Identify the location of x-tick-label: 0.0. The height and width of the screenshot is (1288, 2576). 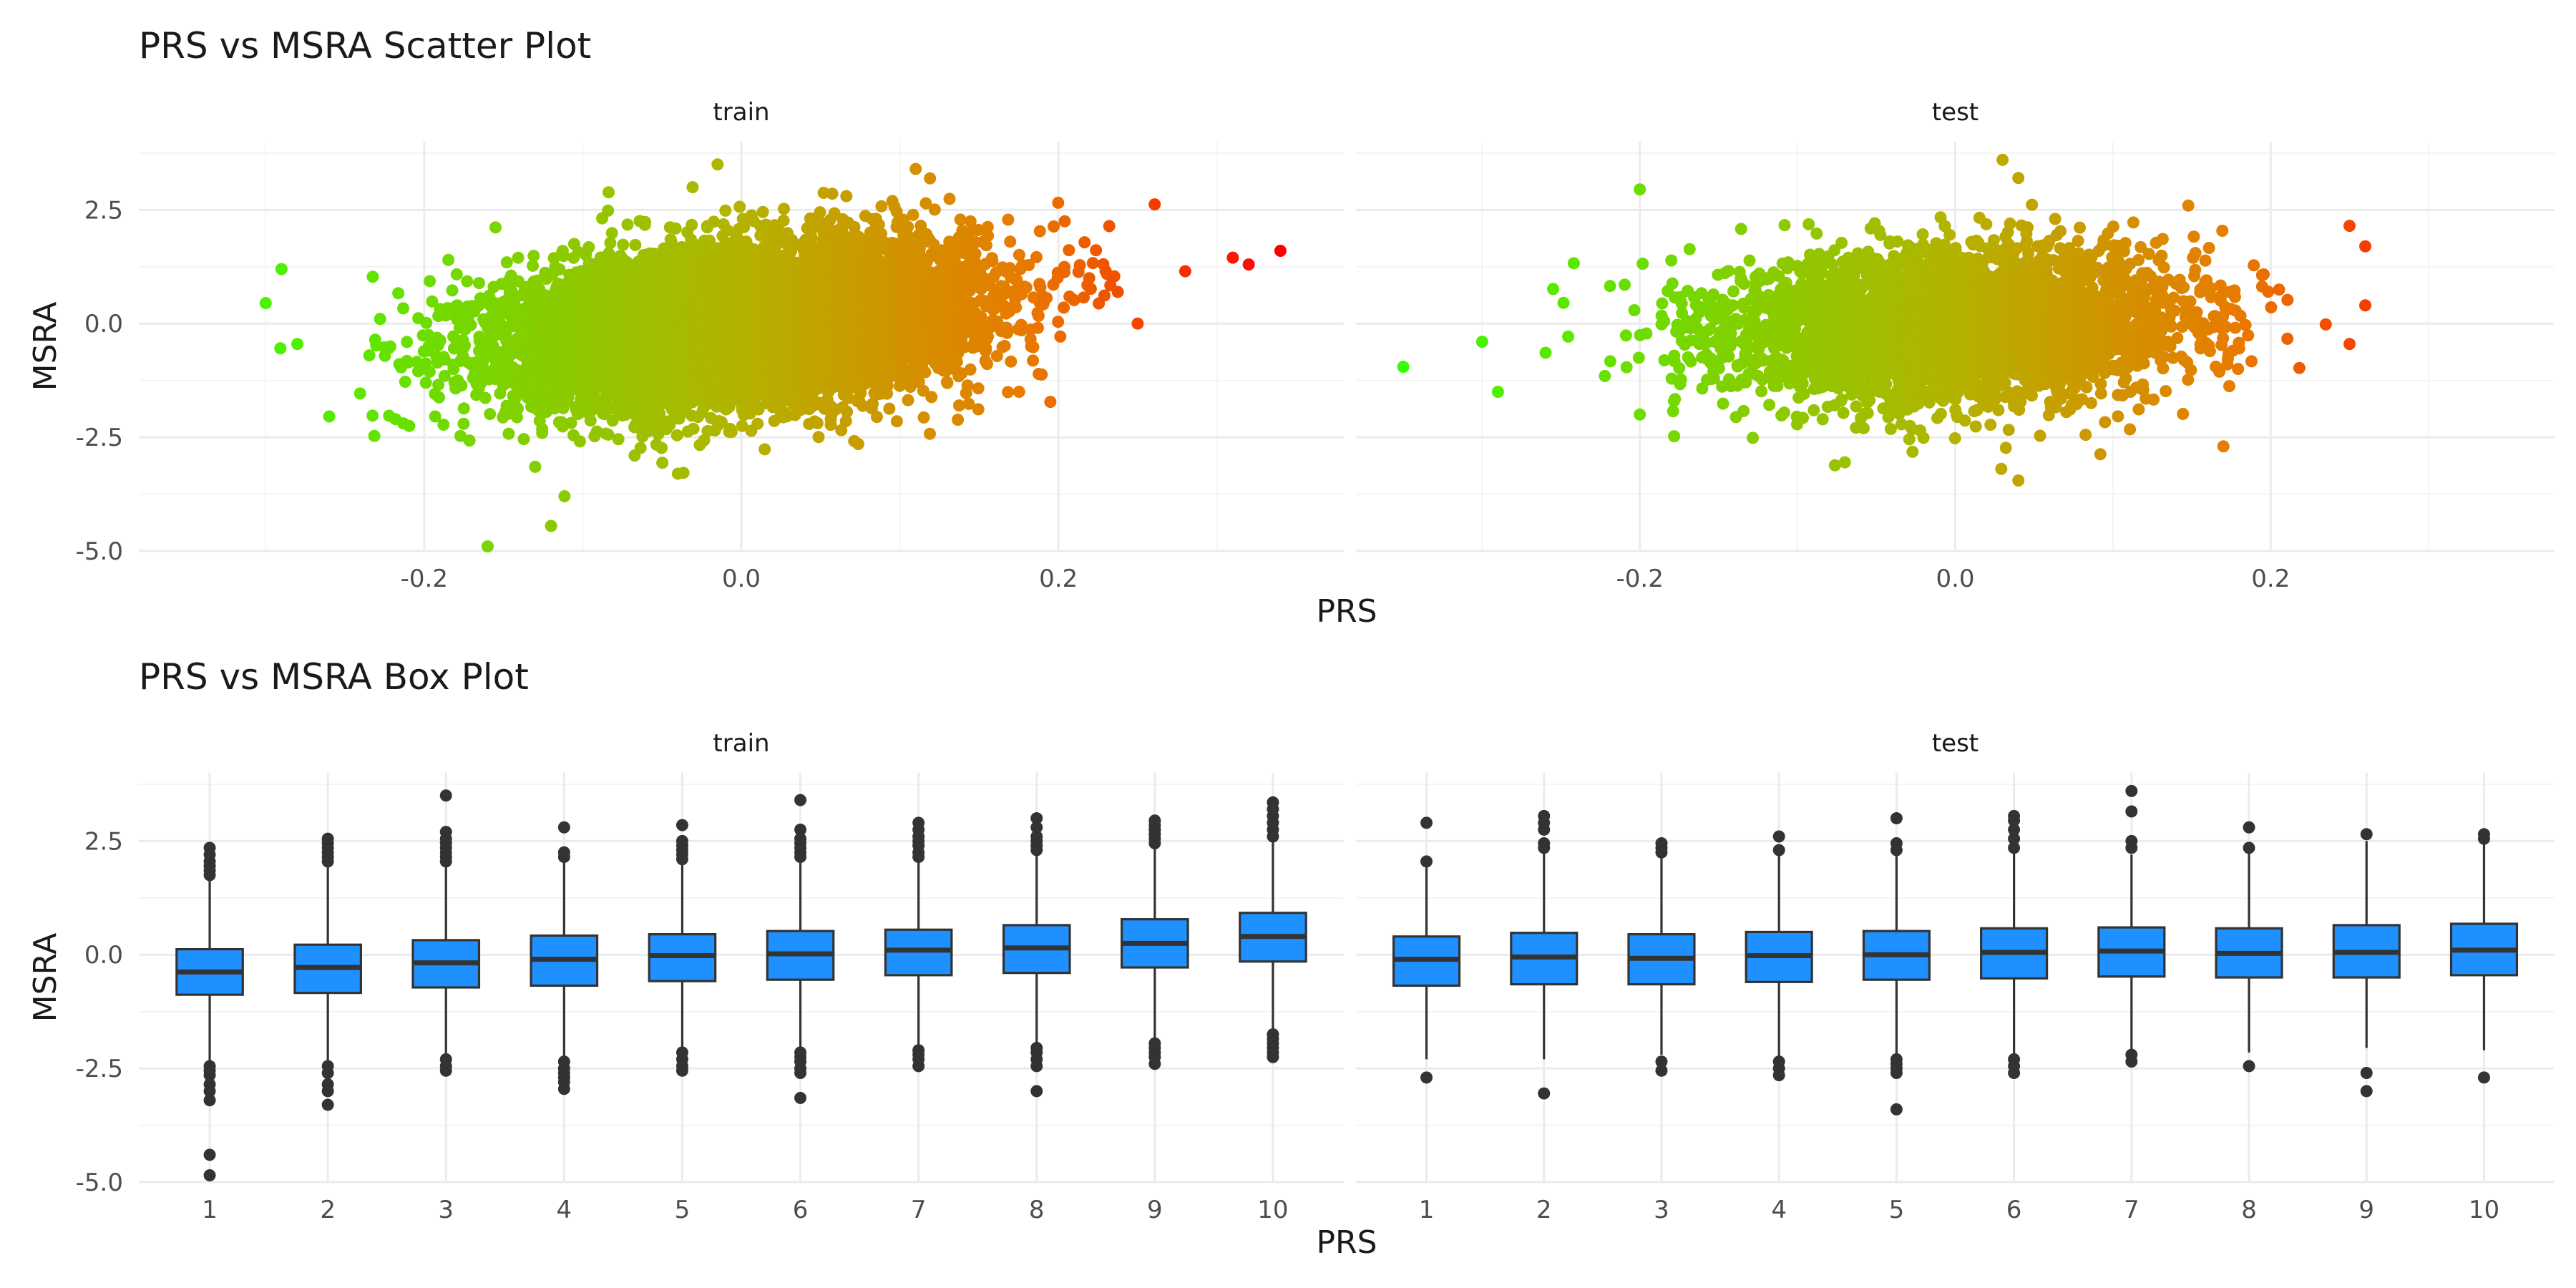
(741, 579).